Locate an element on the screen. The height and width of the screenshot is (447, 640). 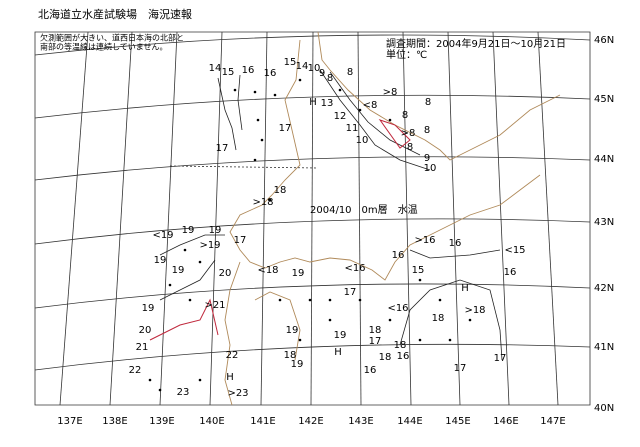
contour-label: >23 is located at coordinates (237, 393).